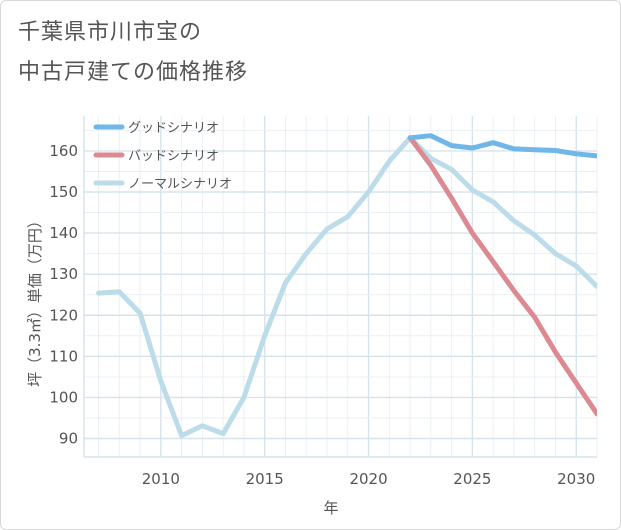  I want to click on x-tick-2020: 2020, so click(368, 479).